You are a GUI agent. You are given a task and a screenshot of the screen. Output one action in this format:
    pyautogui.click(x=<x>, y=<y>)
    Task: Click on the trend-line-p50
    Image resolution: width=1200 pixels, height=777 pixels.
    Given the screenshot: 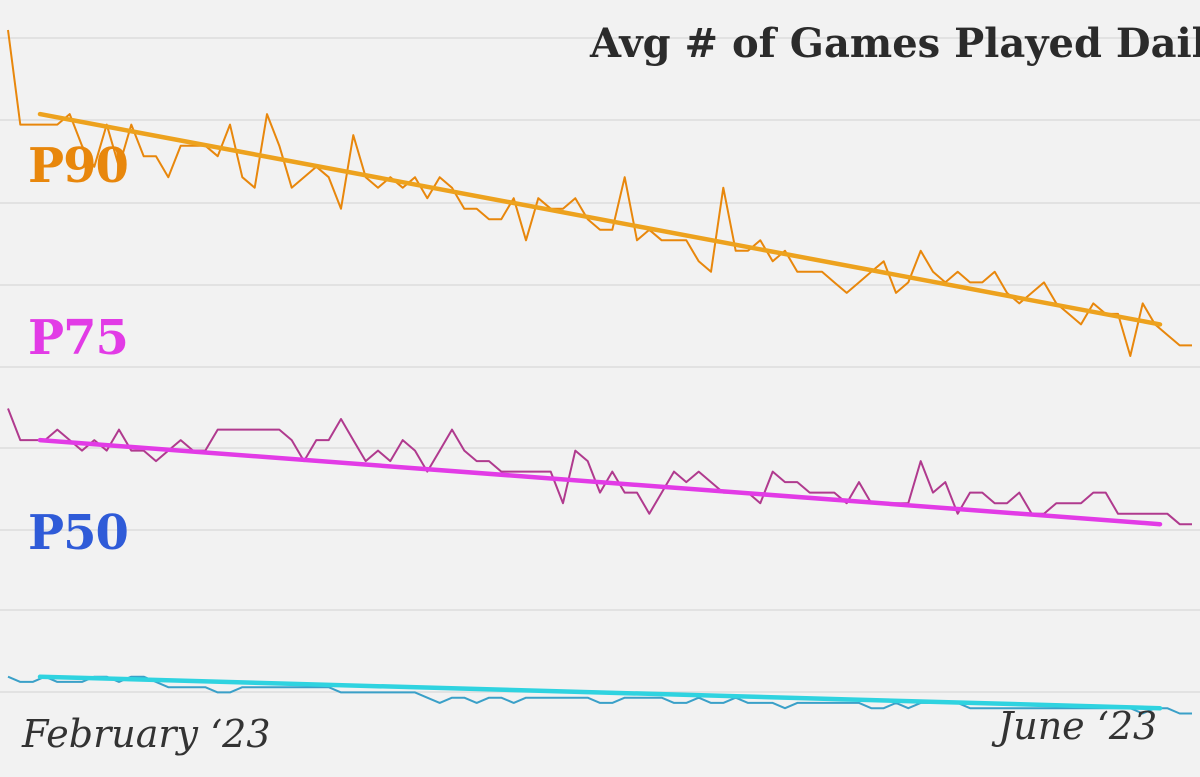 What is the action you would take?
    pyautogui.click(x=600, y=692)
    